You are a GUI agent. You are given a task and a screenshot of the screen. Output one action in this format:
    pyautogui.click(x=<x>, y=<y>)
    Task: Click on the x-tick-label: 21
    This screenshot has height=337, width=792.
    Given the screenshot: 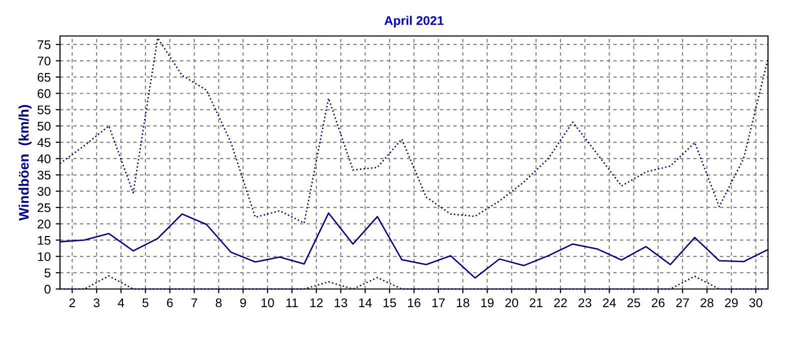 What is the action you would take?
    pyautogui.click(x=536, y=303)
    